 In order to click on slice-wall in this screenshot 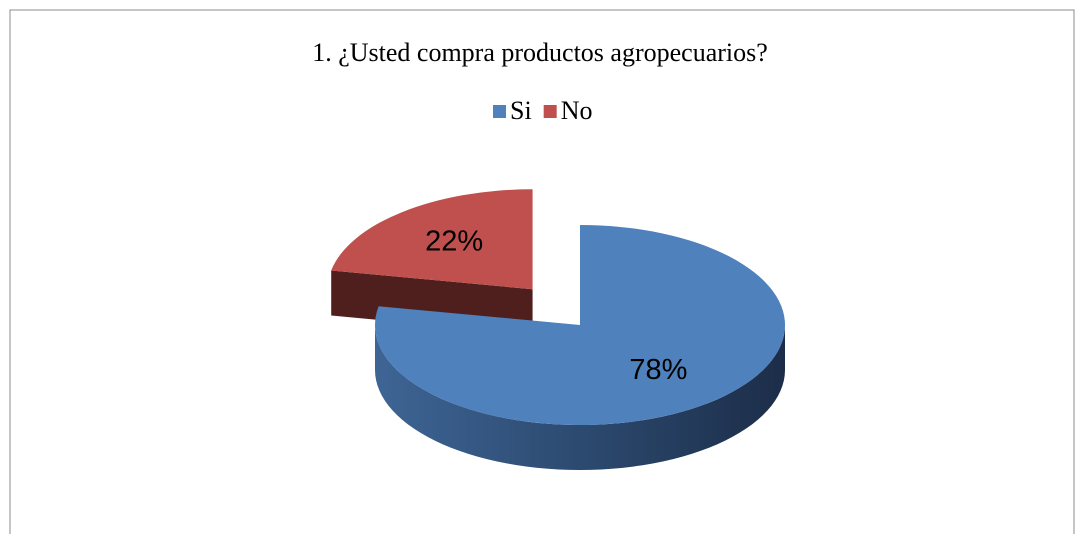, I will do `click(580, 397)`.